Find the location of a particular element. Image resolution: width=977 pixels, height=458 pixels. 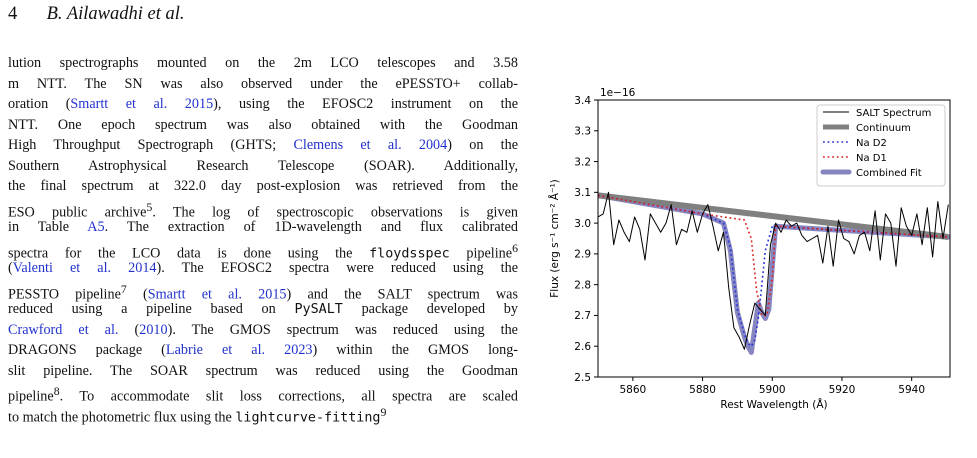

text-segment: ) within the GMOS long- is located at coordinates (415, 350).